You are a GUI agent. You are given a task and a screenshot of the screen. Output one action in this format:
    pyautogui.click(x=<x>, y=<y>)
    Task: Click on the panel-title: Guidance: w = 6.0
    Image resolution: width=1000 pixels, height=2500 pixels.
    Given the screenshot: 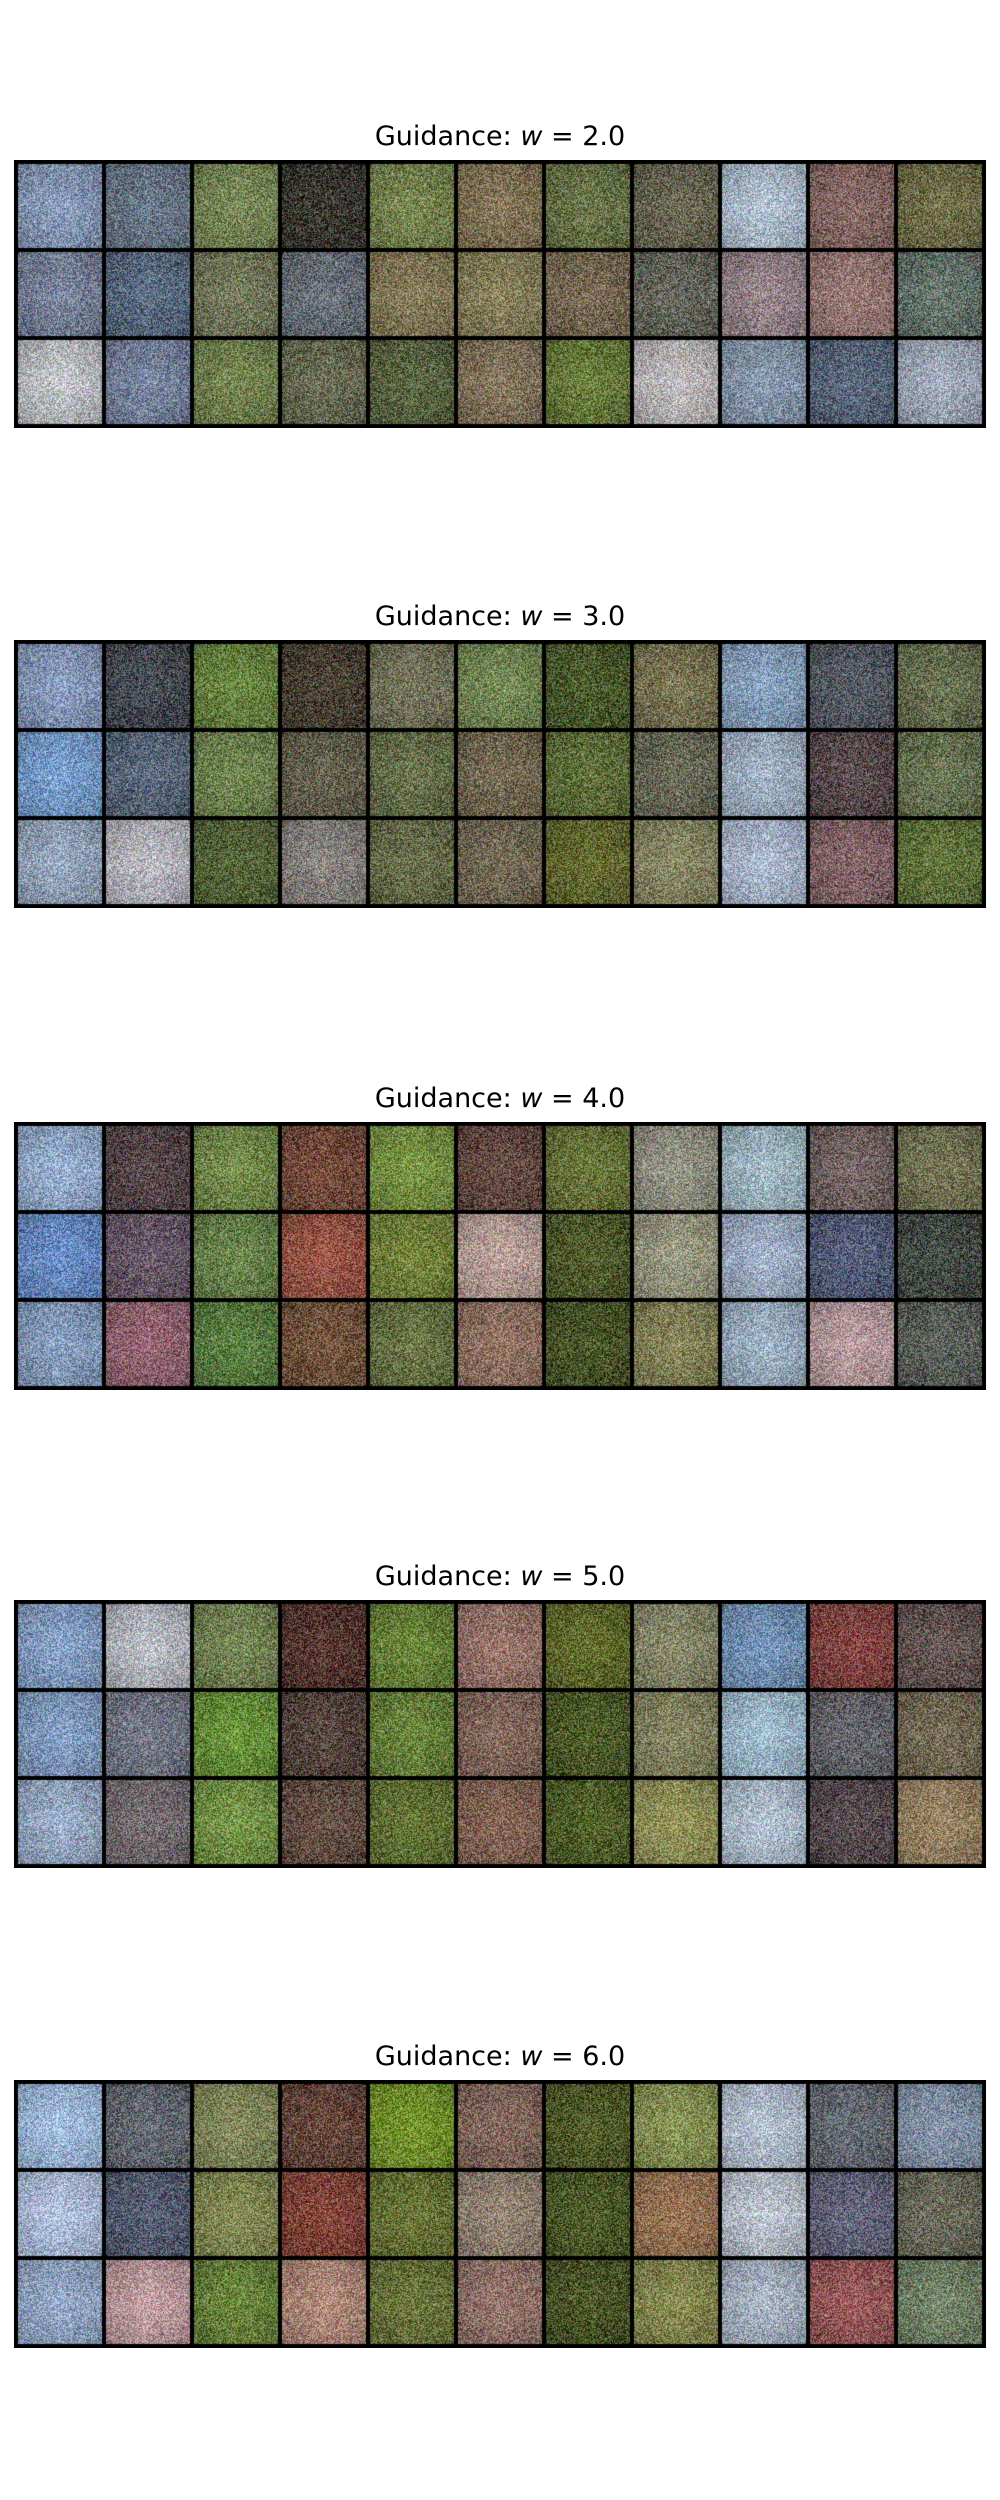 What is the action you would take?
    pyautogui.click(x=500, y=2057)
    